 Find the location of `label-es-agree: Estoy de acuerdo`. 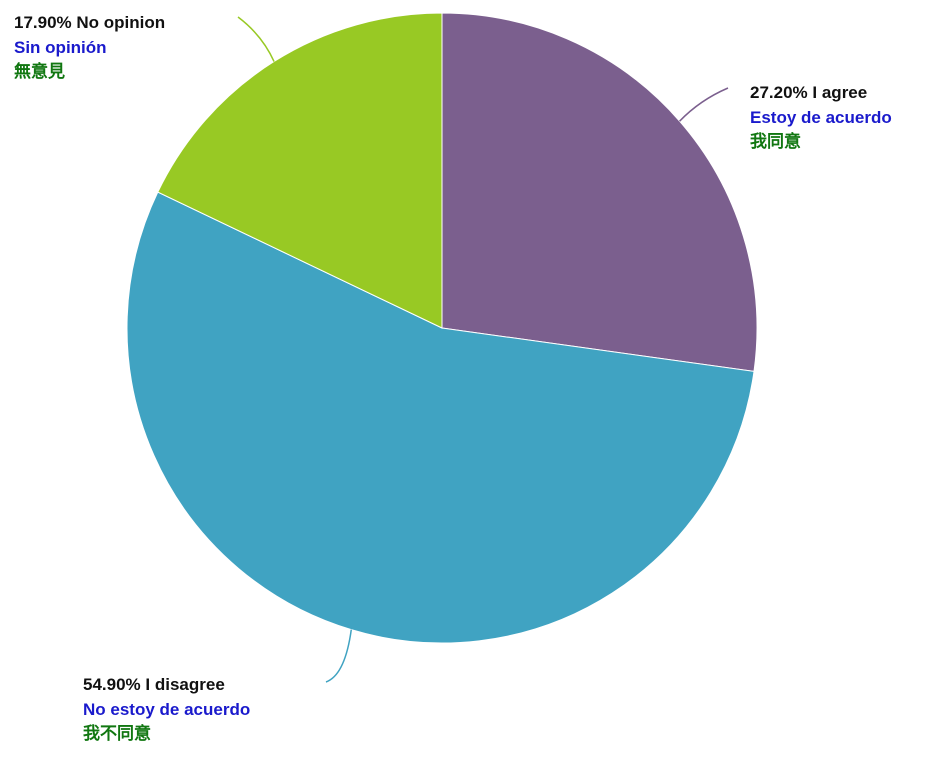

label-es-agree: Estoy de acuerdo is located at coordinates (821, 117).